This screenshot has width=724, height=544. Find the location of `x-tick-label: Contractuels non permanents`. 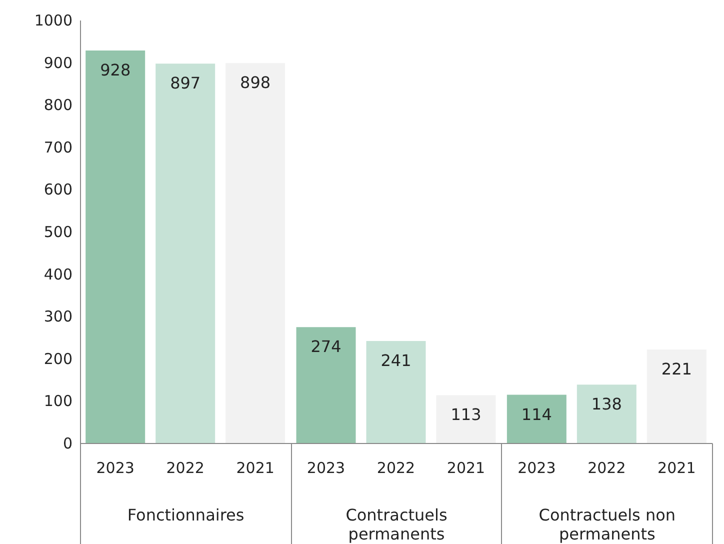

x-tick-label: Contractuels non permanents is located at coordinates (607, 525).